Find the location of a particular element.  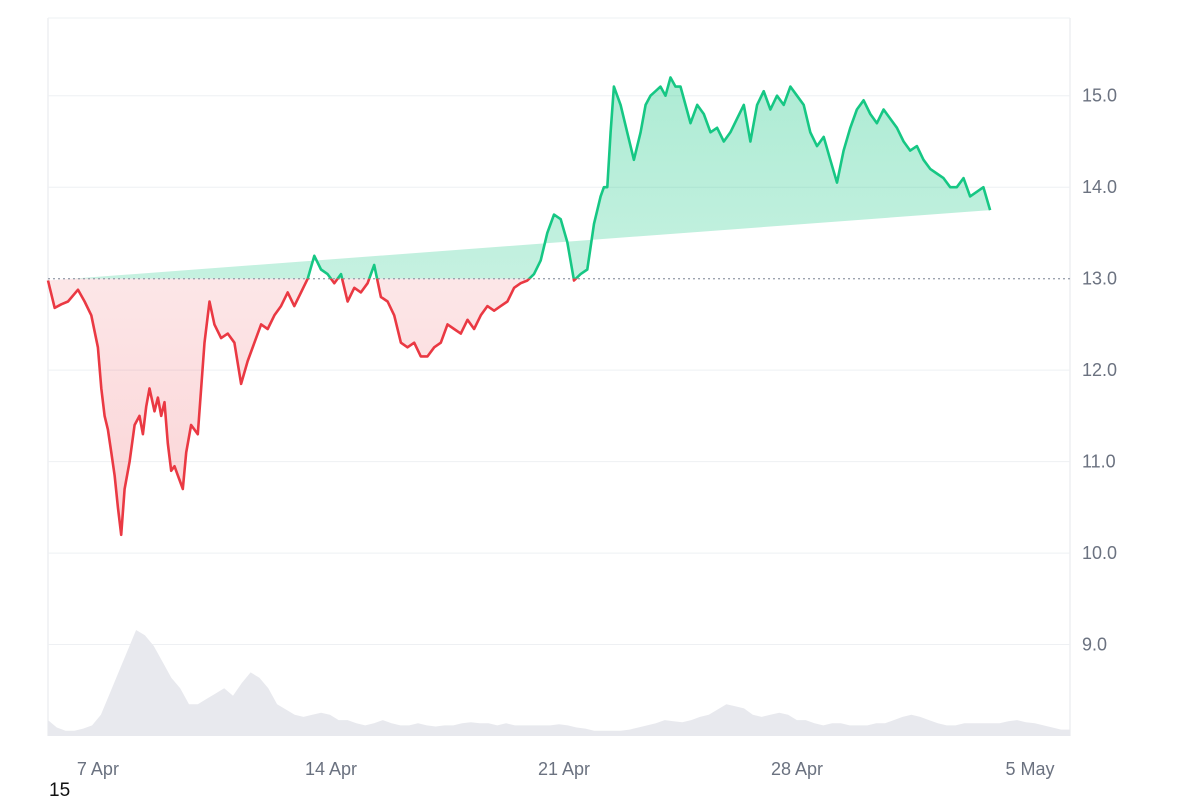

x-tick-label: 14 Apr is located at coordinates (331, 769).